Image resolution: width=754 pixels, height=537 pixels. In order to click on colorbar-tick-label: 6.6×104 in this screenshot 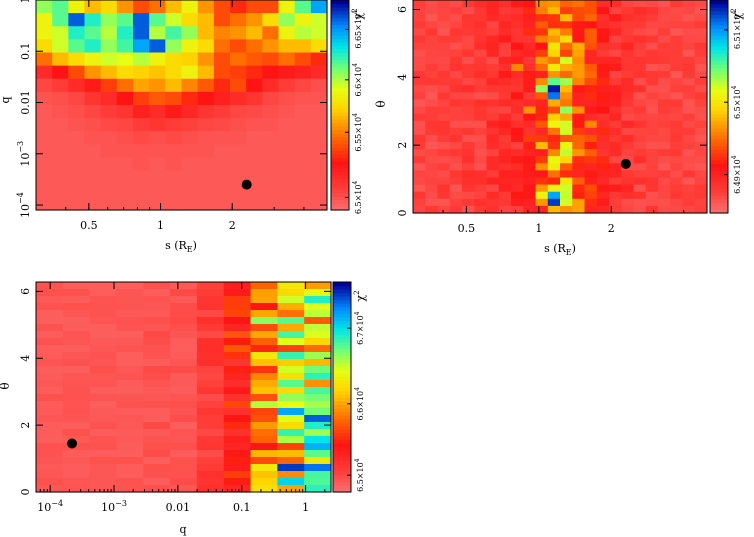, I will do `click(360, 404)`.